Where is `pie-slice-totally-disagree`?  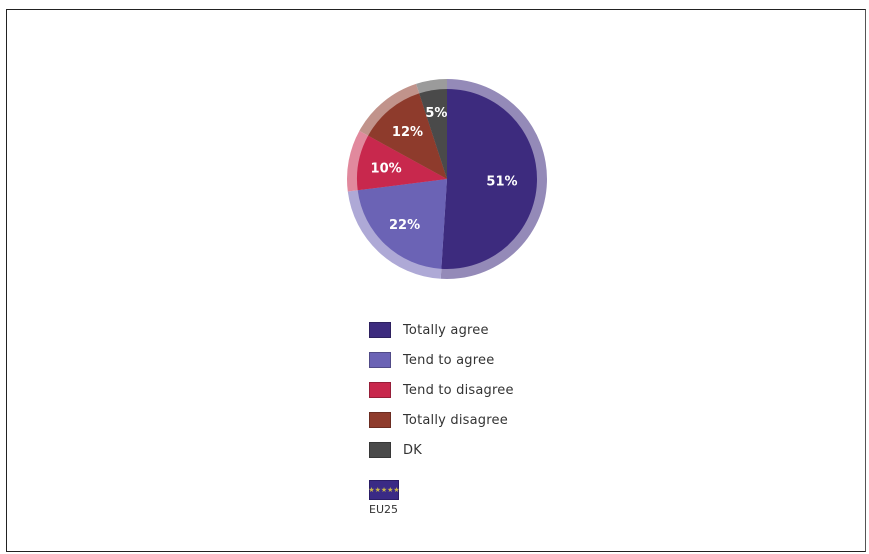
pie-slice-totally-disagree is located at coordinates (407, 136).